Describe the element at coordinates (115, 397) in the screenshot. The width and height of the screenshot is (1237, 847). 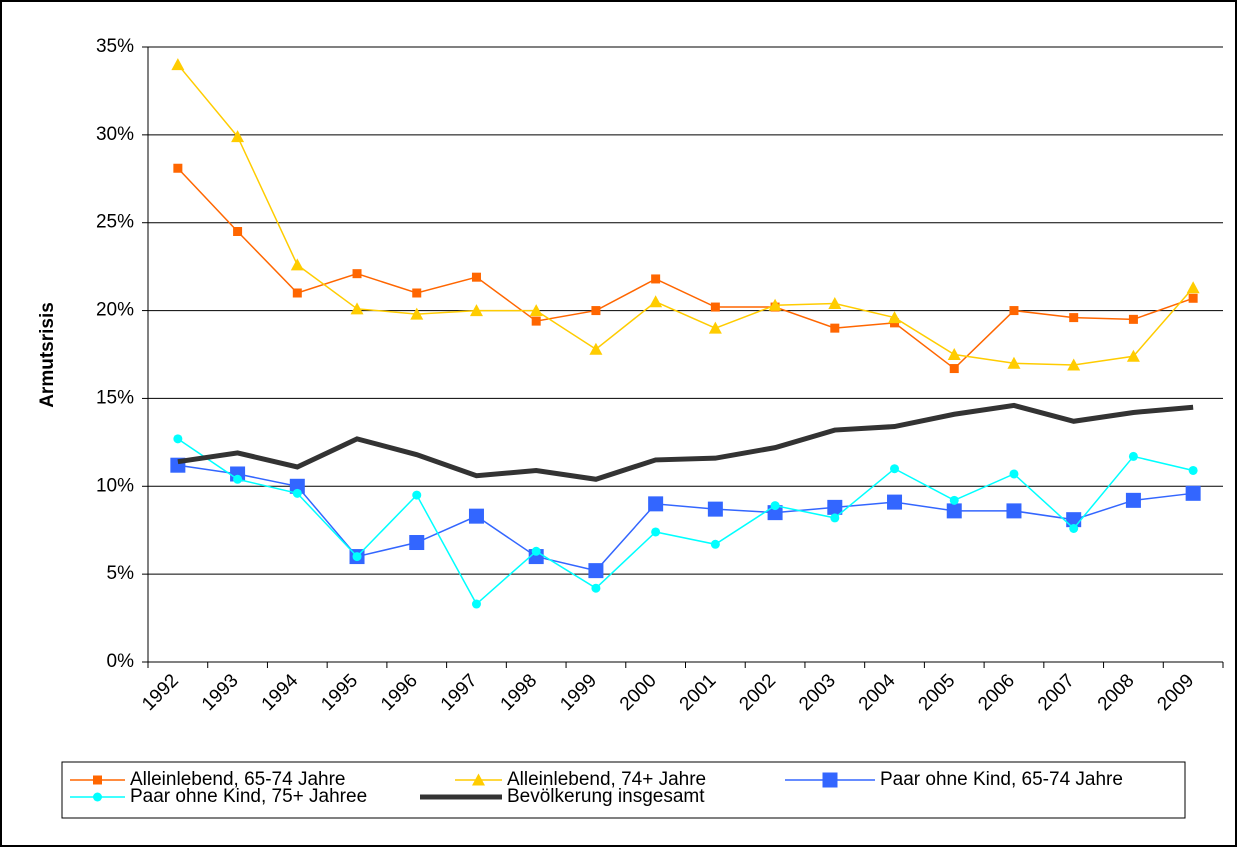
I see `y-tick-label: 15%` at that location.